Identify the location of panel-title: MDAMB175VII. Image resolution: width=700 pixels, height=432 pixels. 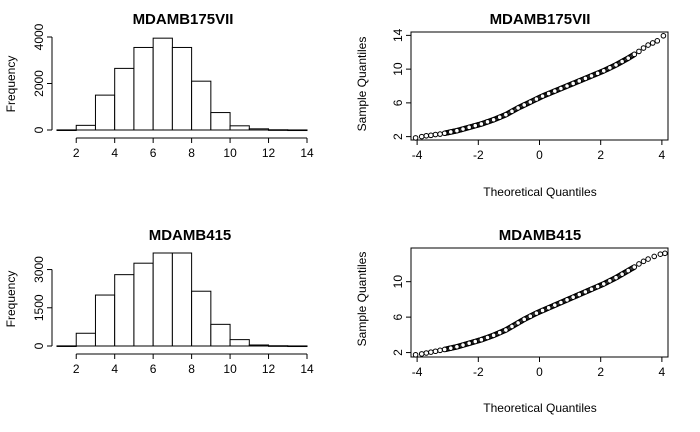
(540, 19).